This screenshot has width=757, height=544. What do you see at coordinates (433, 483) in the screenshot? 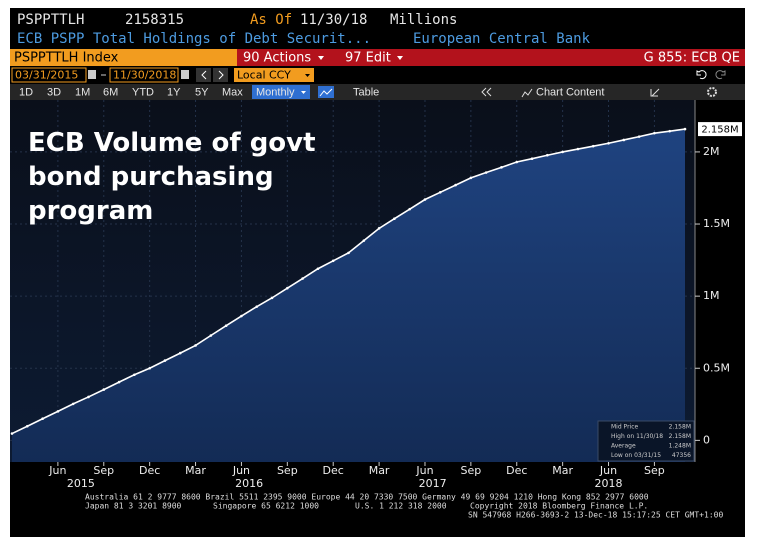
I see `year-label: 2017` at bounding box center [433, 483].